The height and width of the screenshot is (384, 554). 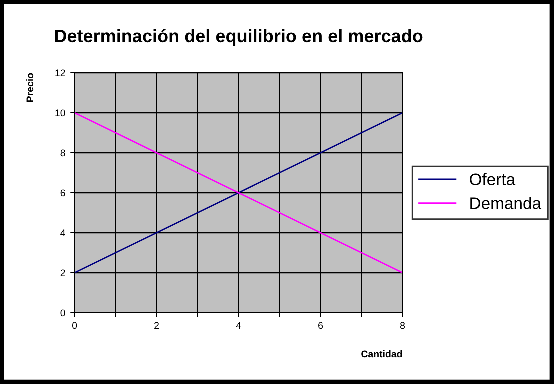 I want to click on y-tick-label: 10, so click(x=61, y=113).